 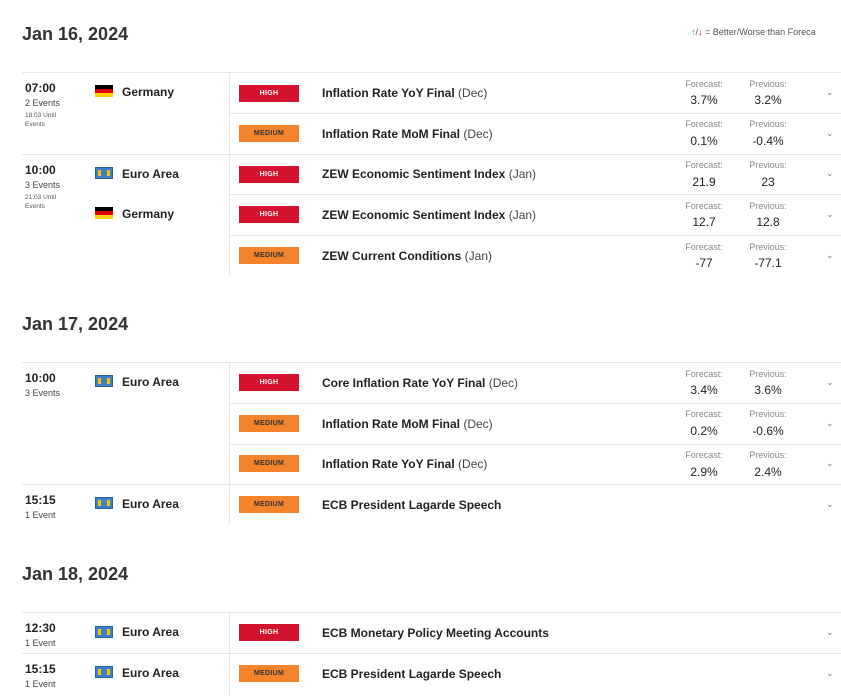 What do you see at coordinates (404, 383) in the screenshot?
I see `event-title: Core Inflation Rate YoY Final` at bounding box center [404, 383].